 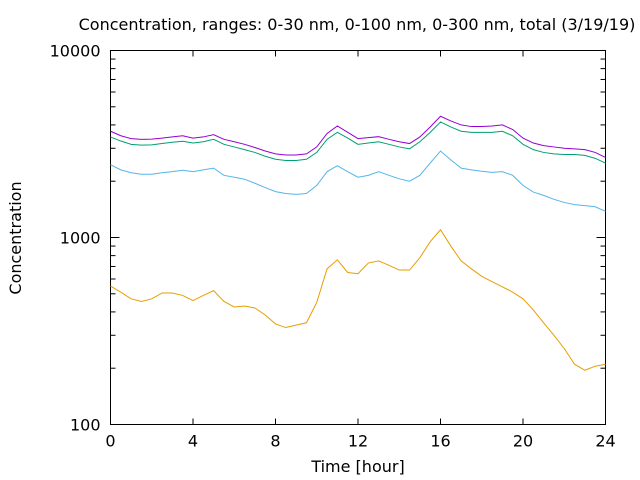 What do you see at coordinates (110, 441) in the screenshot?
I see `x-tick-label: 0` at bounding box center [110, 441].